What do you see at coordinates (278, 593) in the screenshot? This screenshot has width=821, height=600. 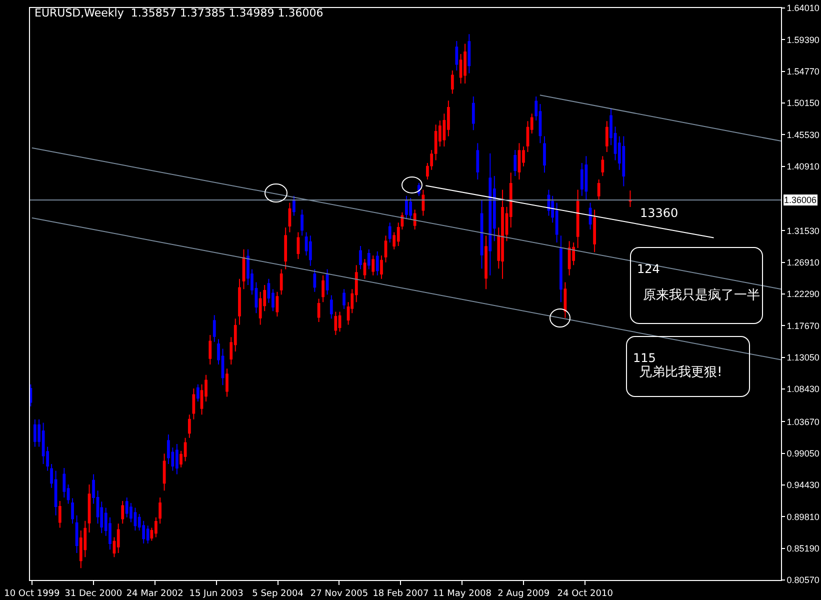 I see `x-tick-label: 5 Sep 2004` at bounding box center [278, 593].